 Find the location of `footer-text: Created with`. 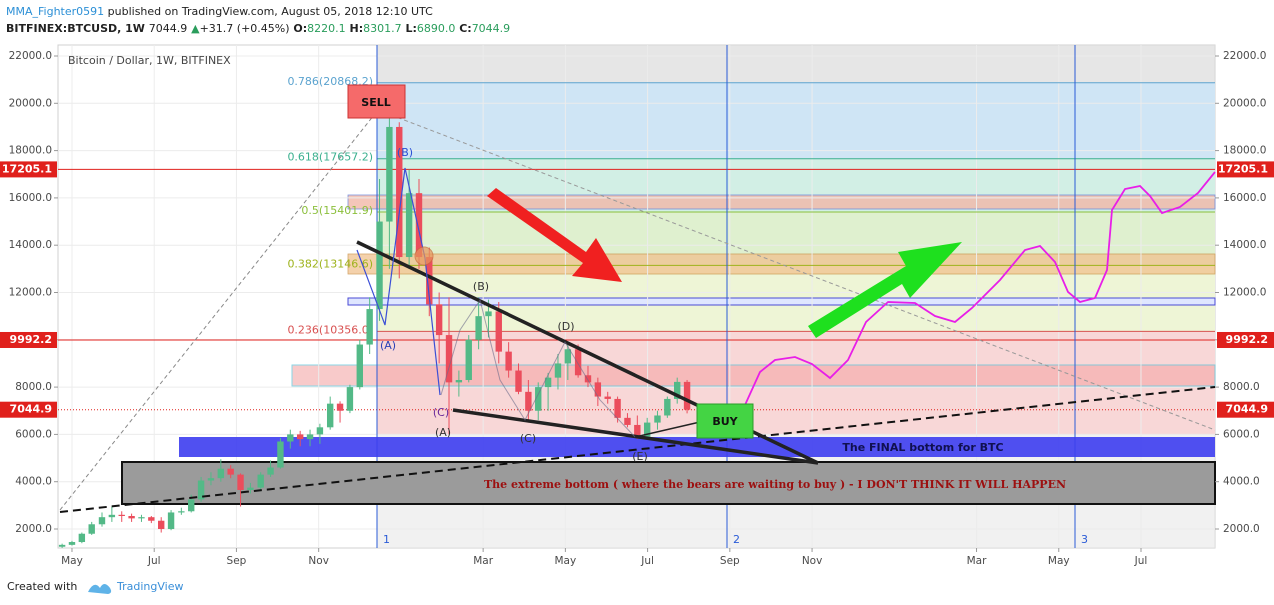

footer-text: Created with is located at coordinates (42, 586).